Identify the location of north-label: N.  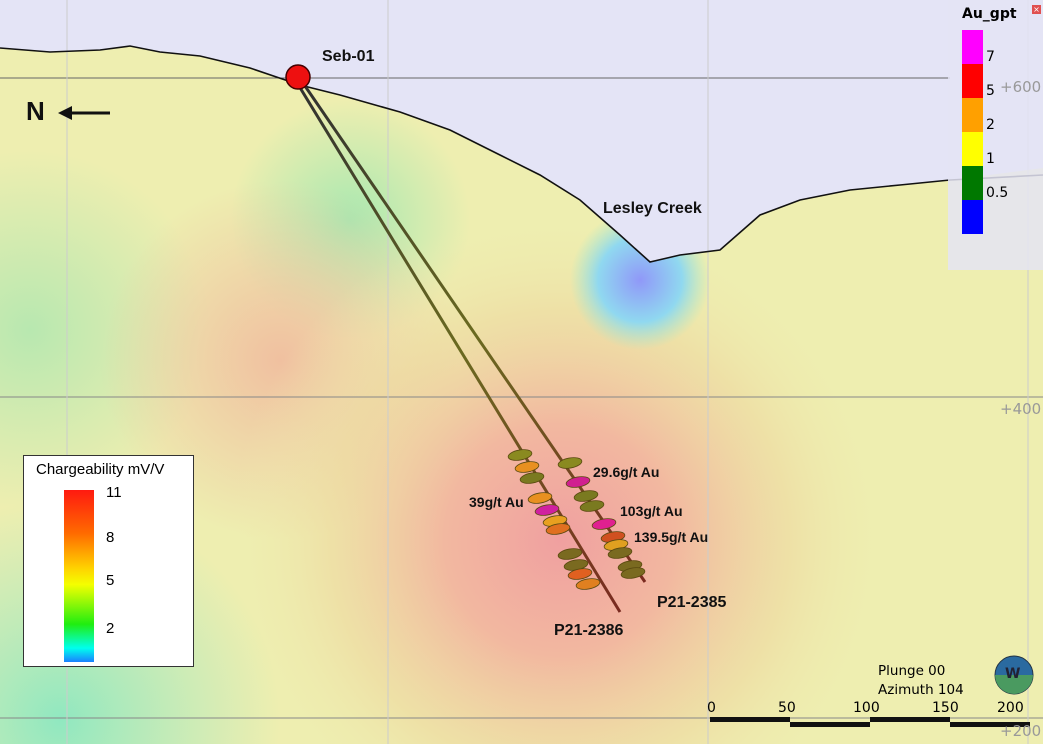
(35, 111).